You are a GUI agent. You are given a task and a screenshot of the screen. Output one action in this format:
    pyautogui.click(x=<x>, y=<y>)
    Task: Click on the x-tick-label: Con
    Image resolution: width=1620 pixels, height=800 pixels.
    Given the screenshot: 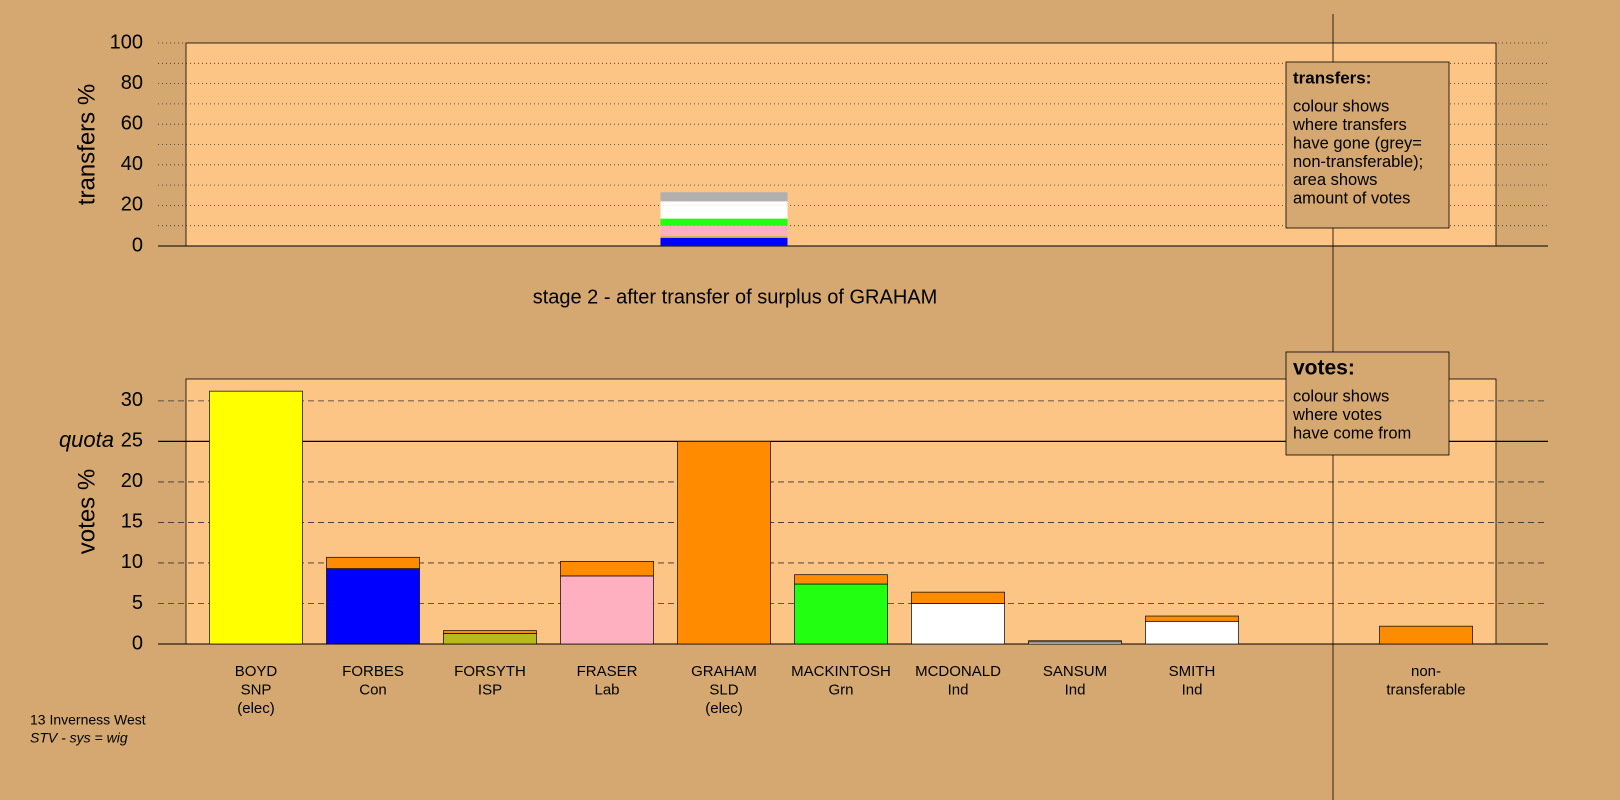 What is the action you would take?
    pyautogui.click(x=373, y=689)
    